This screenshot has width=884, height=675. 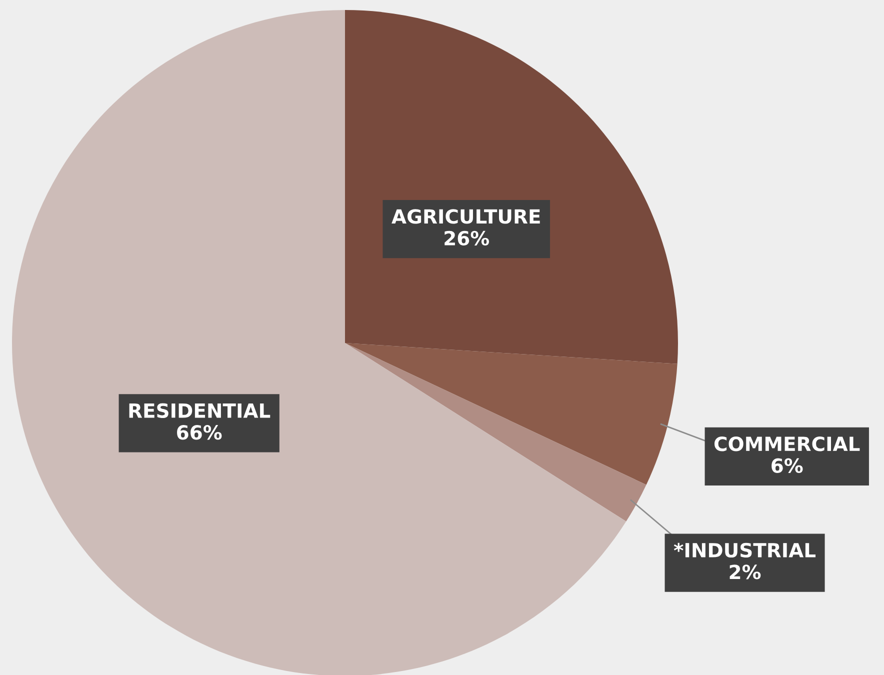 I want to click on slice-label: COMMERCIAL, so click(x=787, y=444).